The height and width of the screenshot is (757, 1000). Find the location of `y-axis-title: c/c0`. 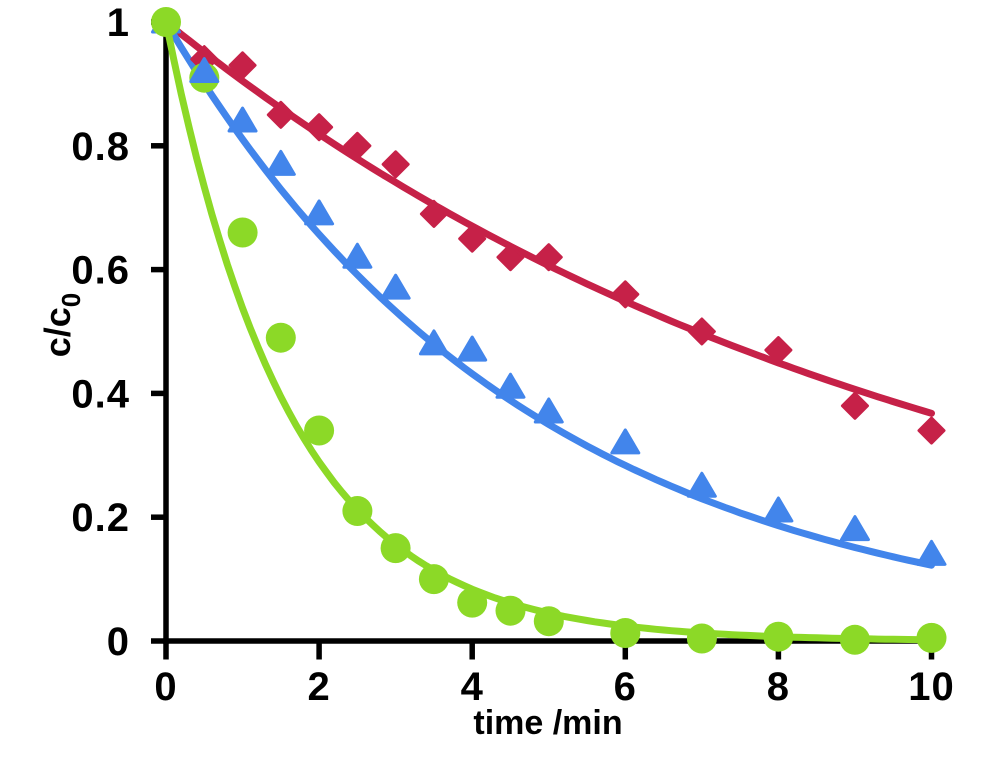

y-axis-title: c/c0 is located at coordinates (61, 325).